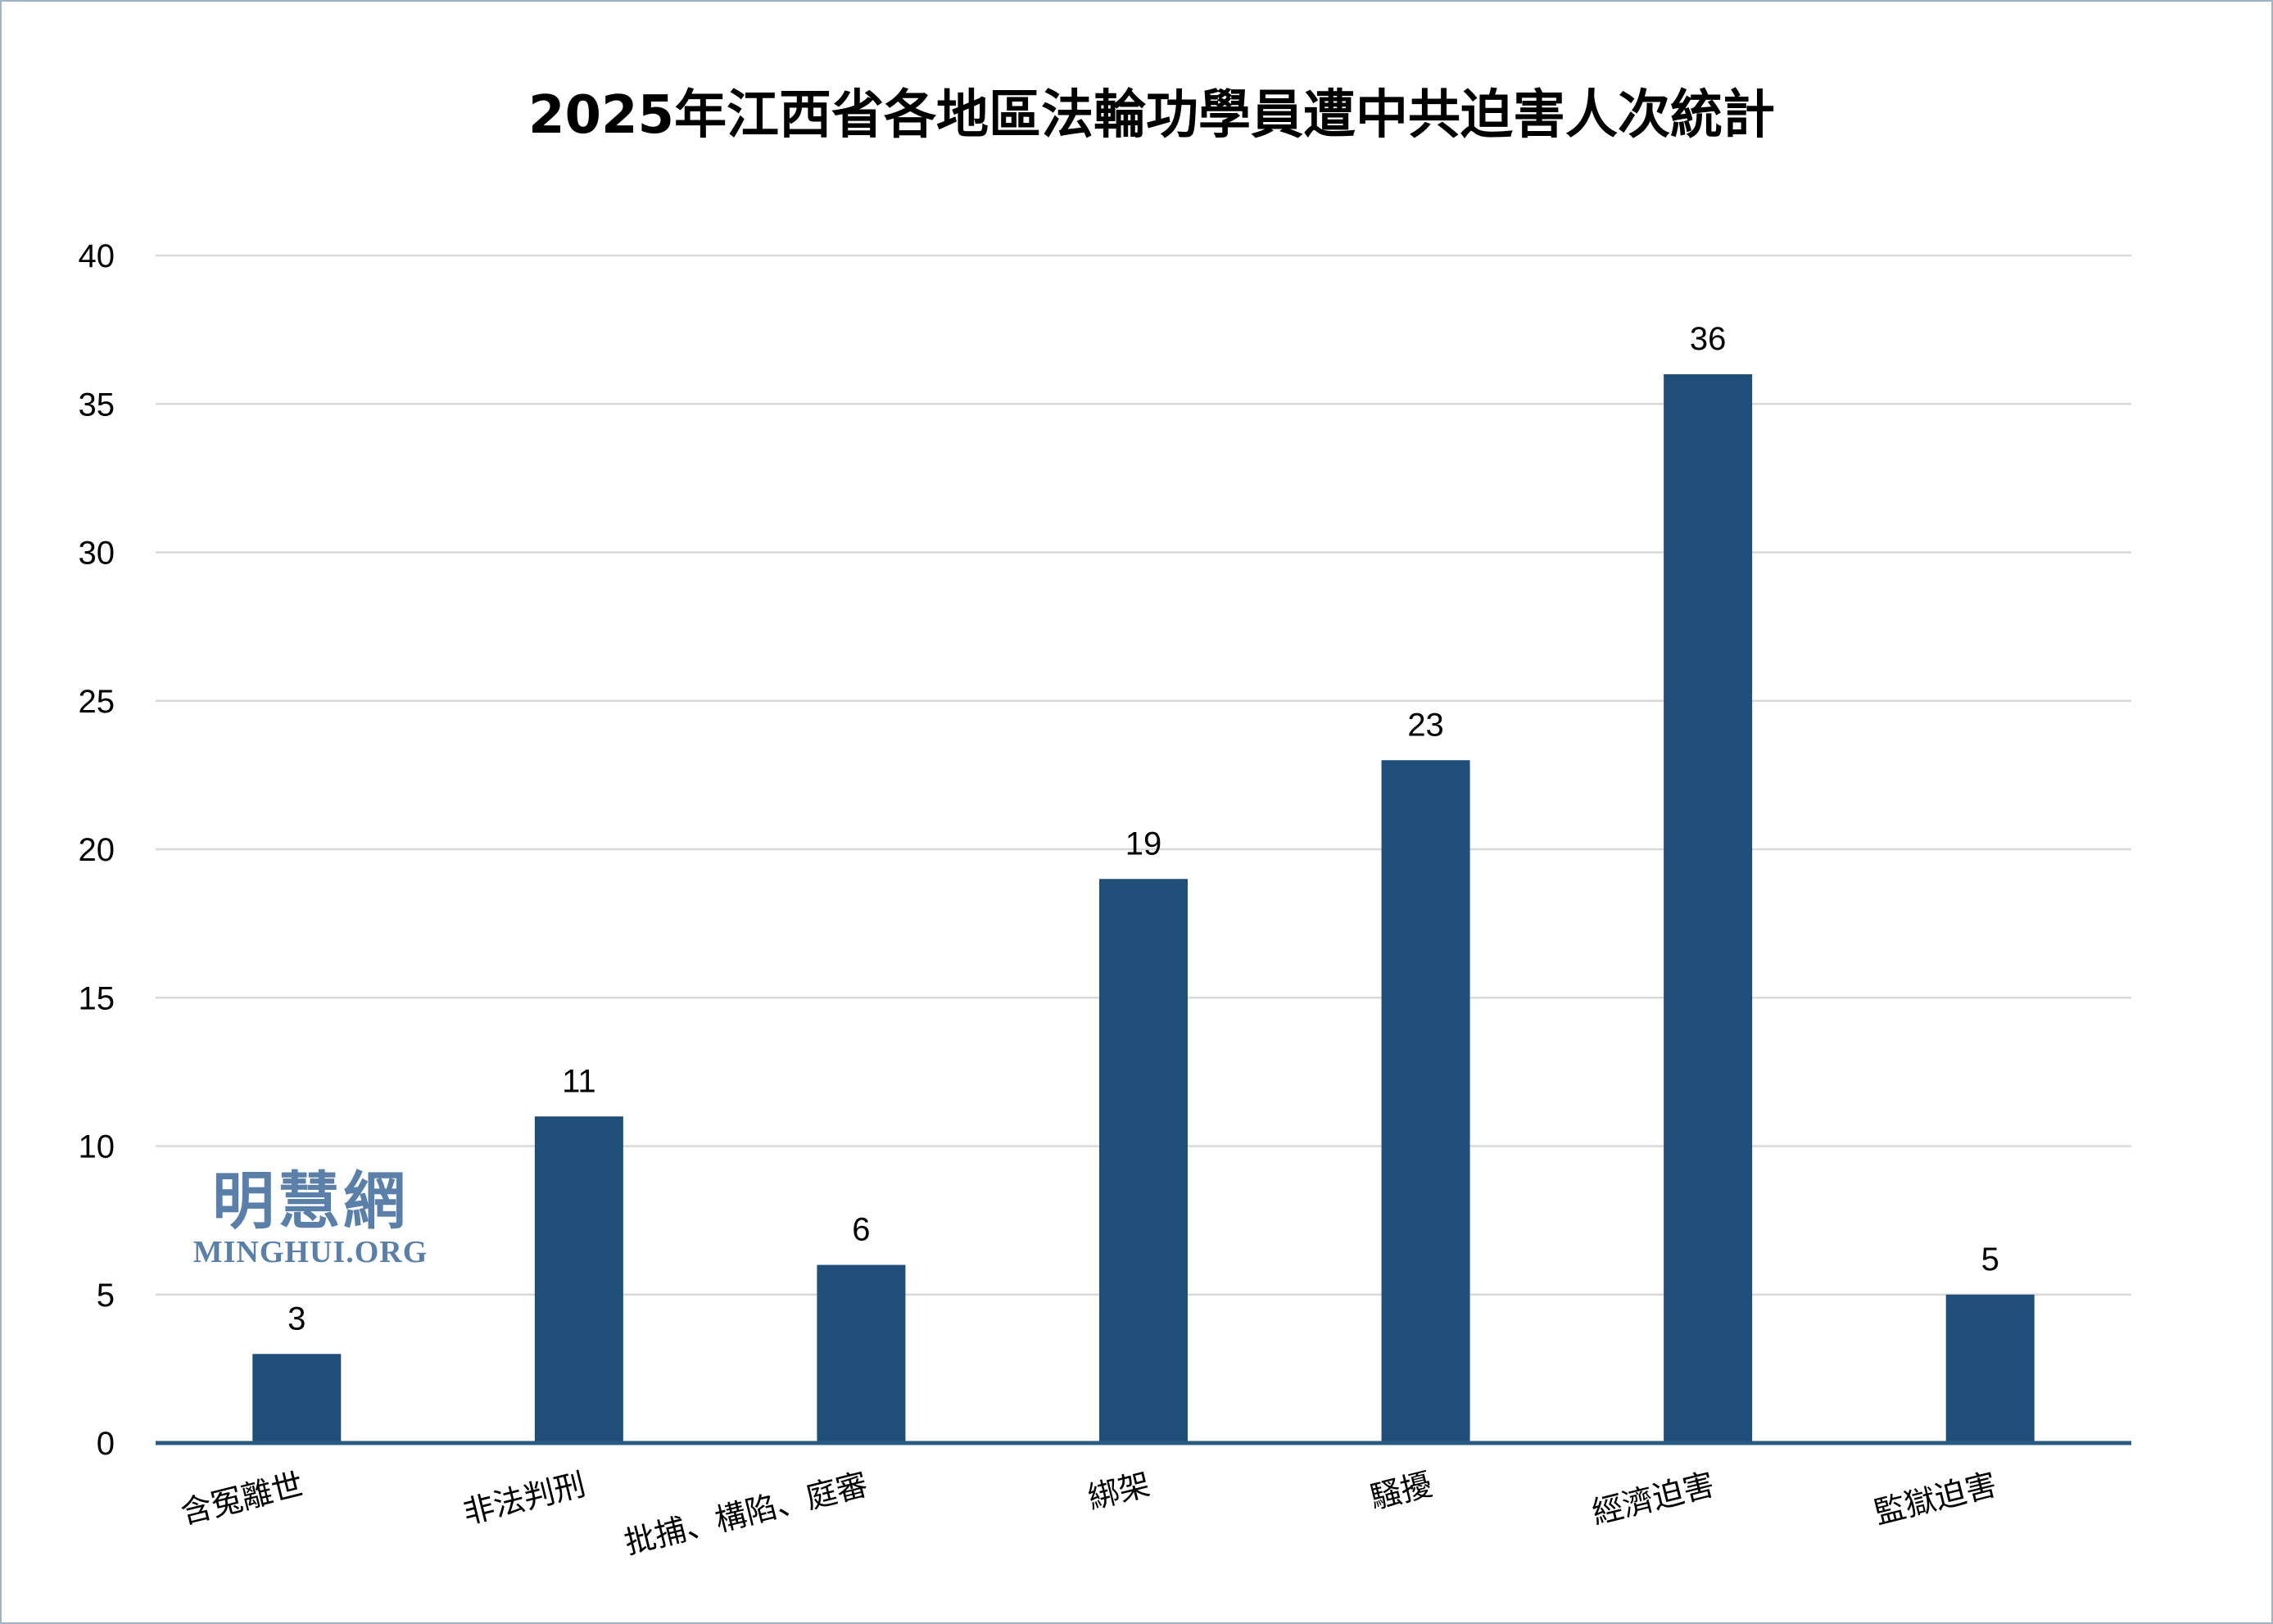  Describe the element at coordinates (1118, 1491) in the screenshot. I see `x-category-label: 綁架` at that location.